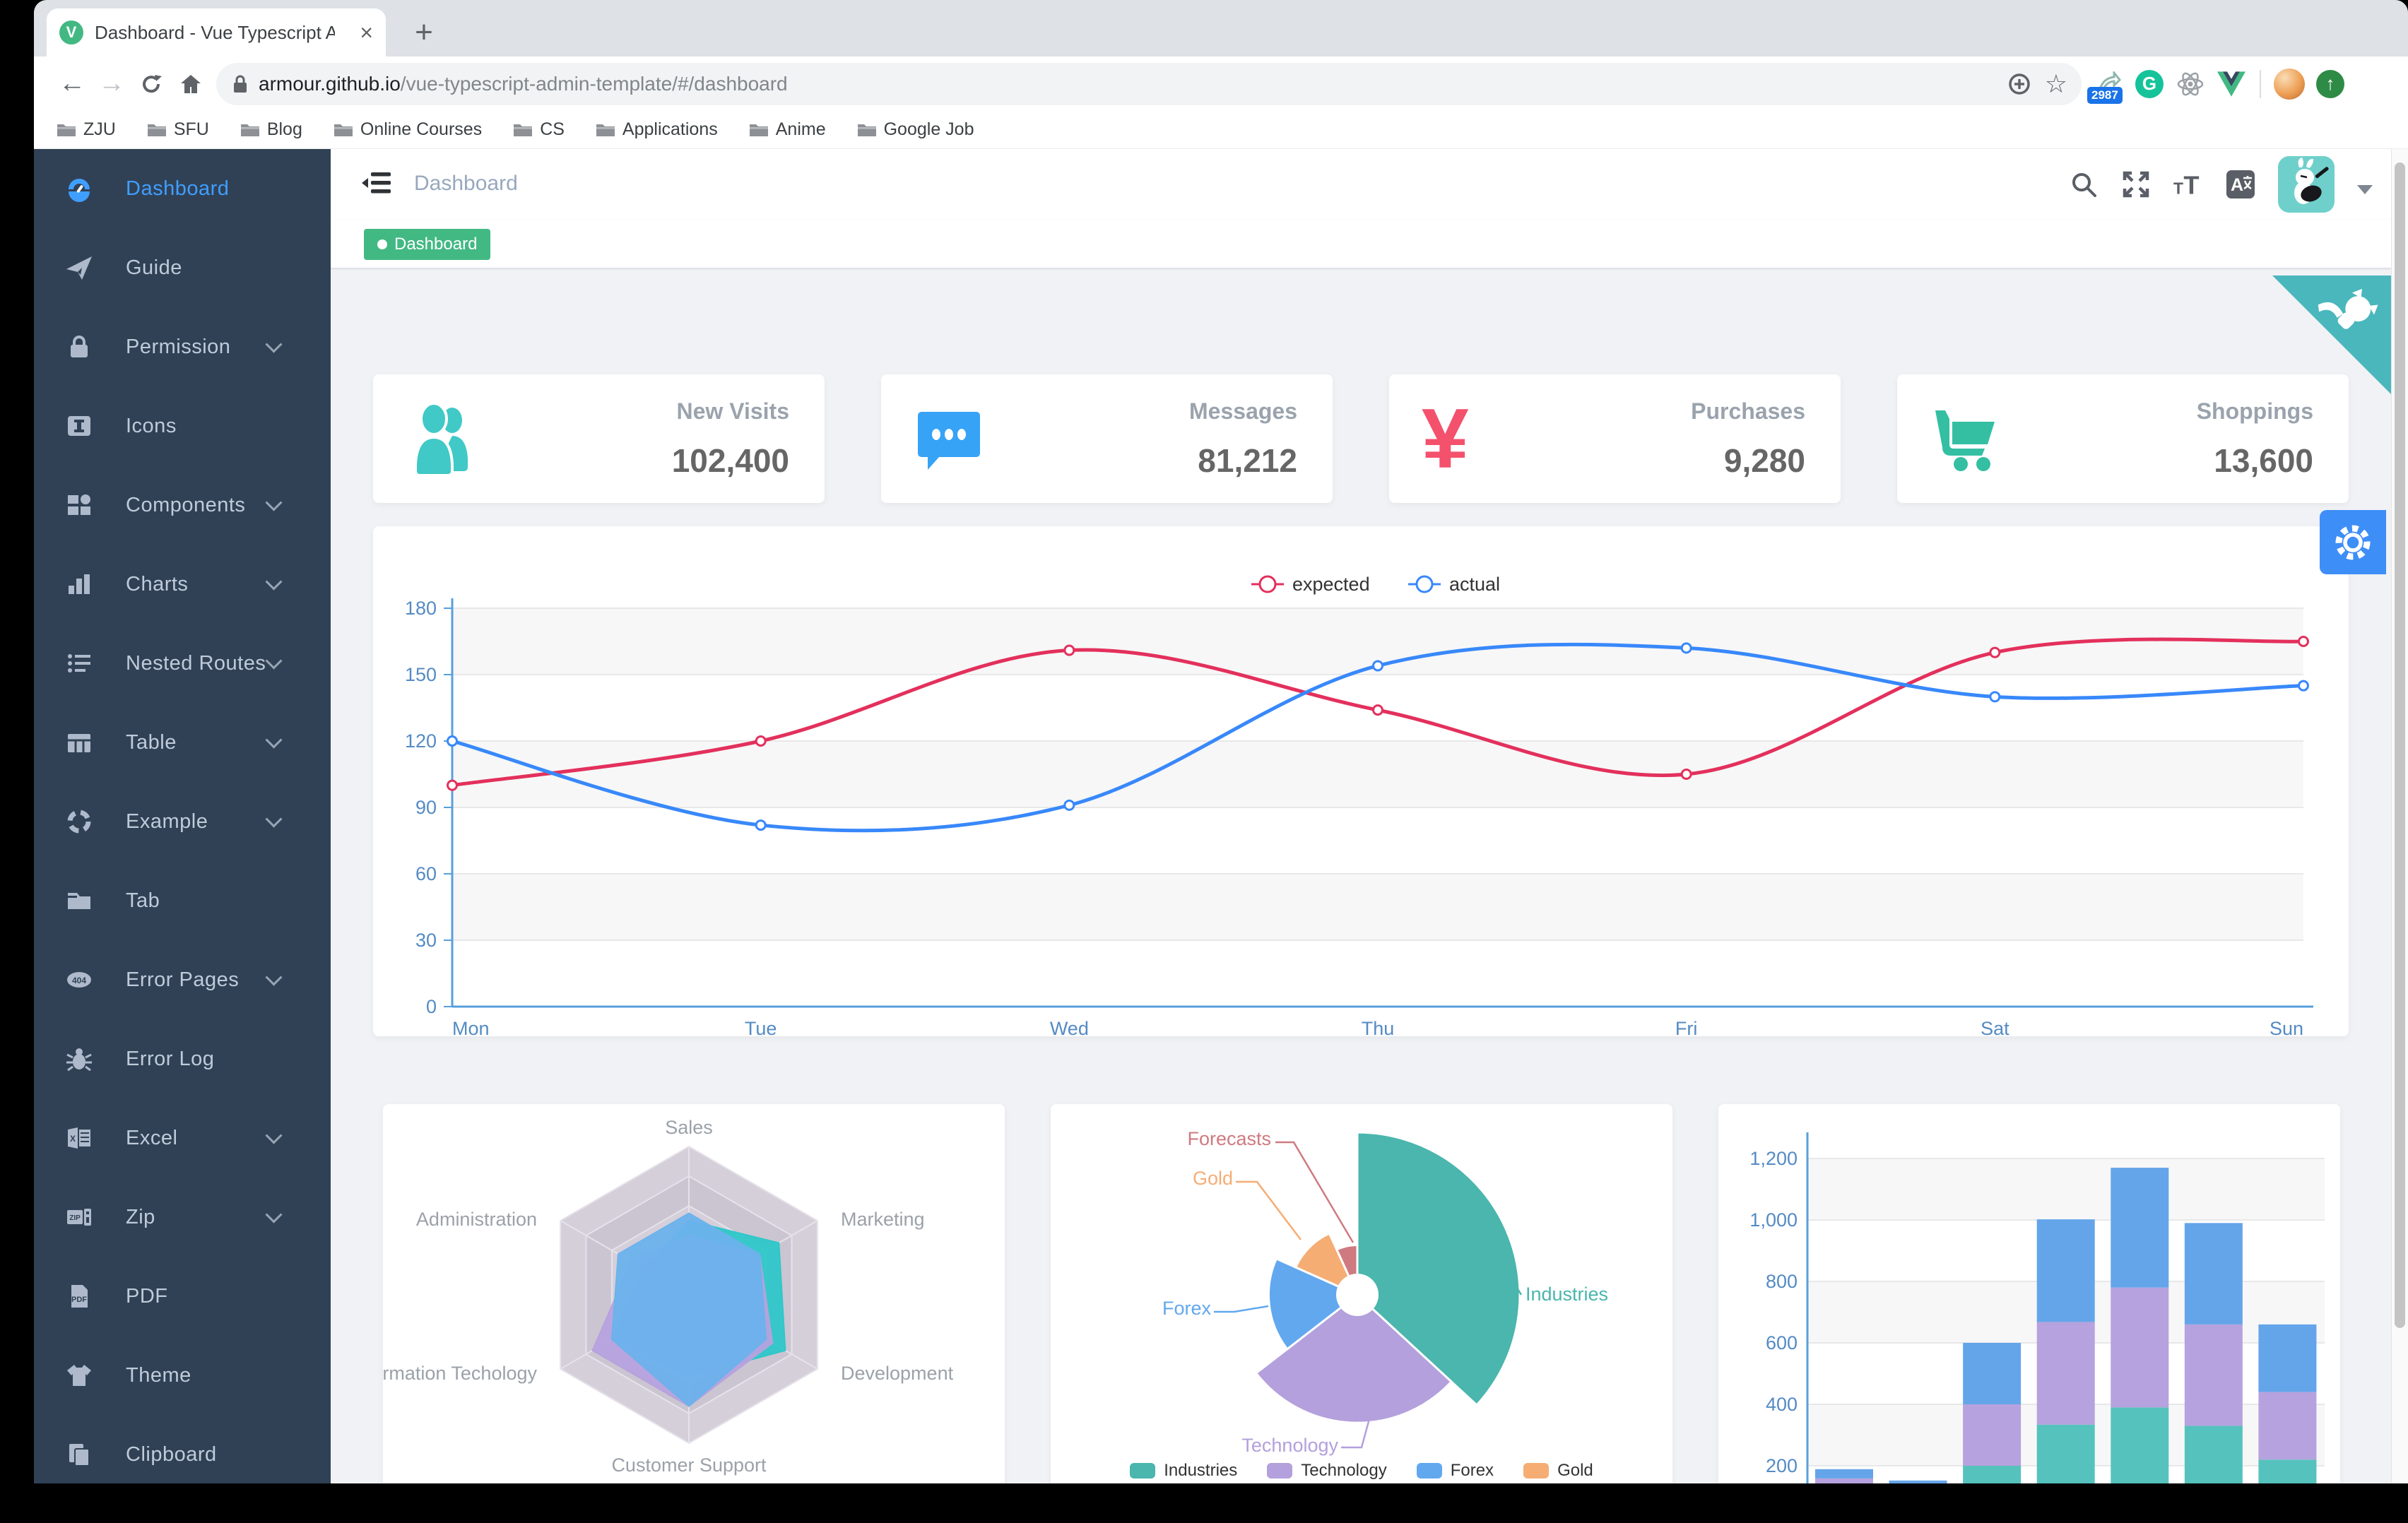 The width and height of the screenshot is (2408, 1523). What do you see at coordinates (2263, 460) in the screenshot?
I see `stat-value: 13,600` at bounding box center [2263, 460].